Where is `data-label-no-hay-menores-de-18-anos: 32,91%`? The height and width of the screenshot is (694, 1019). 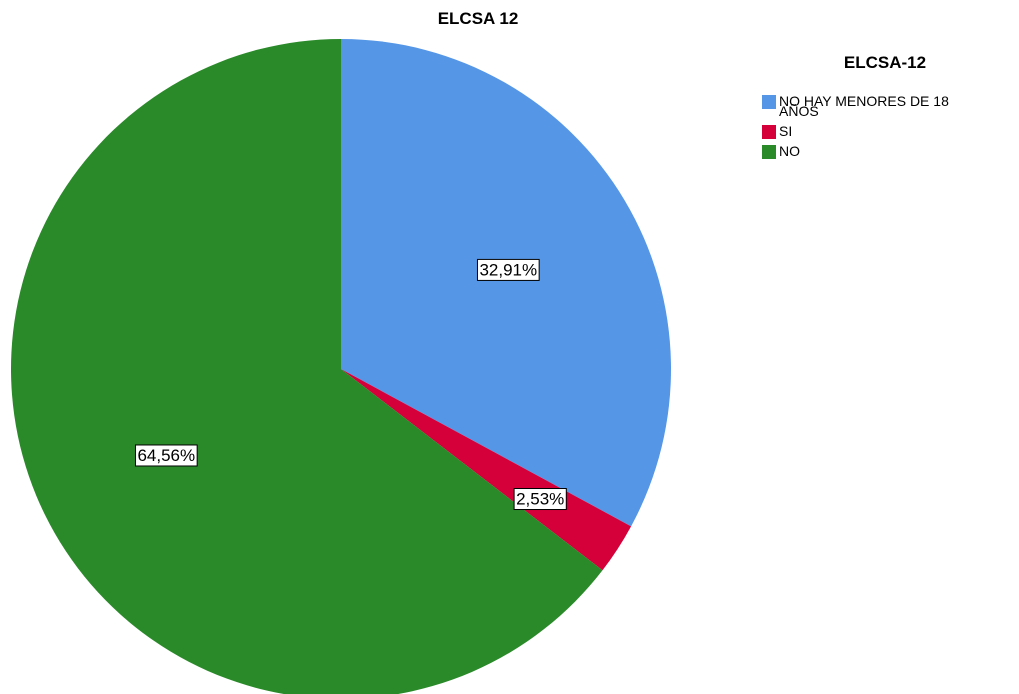 data-label-no-hay-menores-de-18-anos: 32,91% is located at coordinates (508, 269).